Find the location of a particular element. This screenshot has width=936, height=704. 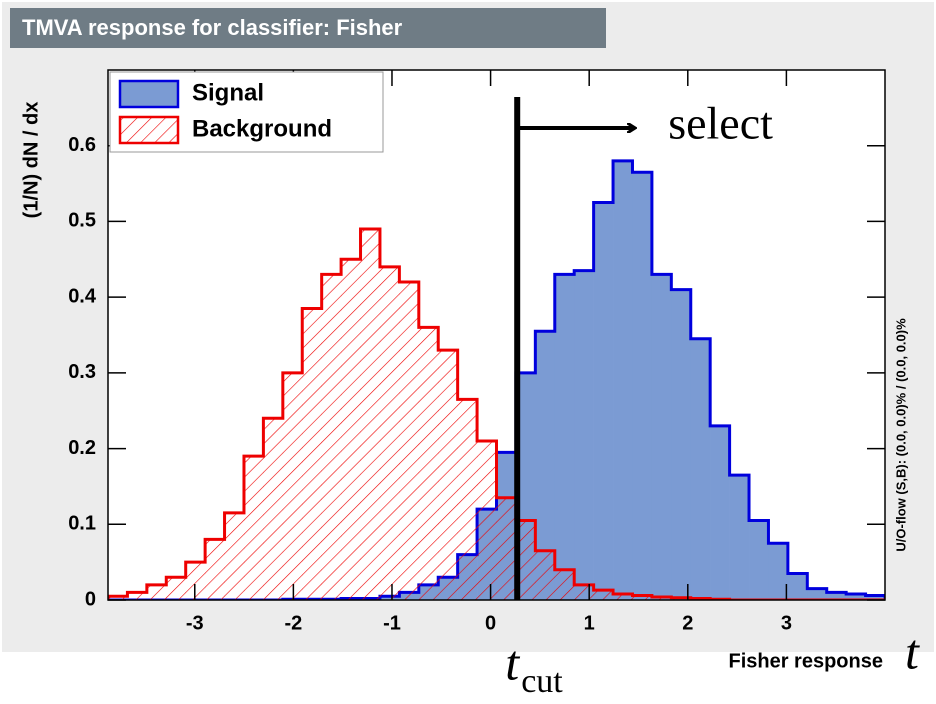

y-tick-label: 0.6 is located at coordinates (82, 145).